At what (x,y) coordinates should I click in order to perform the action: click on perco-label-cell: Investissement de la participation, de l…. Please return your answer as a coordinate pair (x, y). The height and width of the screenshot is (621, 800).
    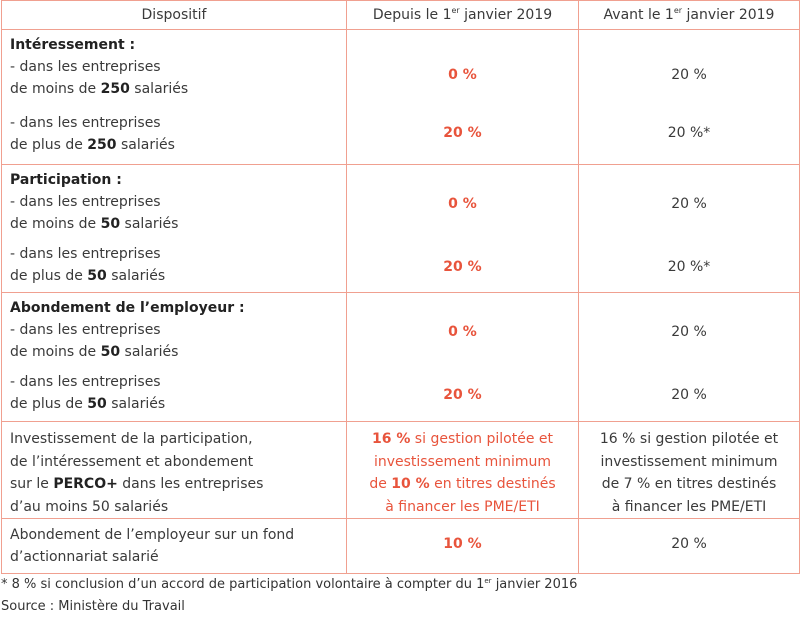
    Looking at the image, I should click on (174, 470).